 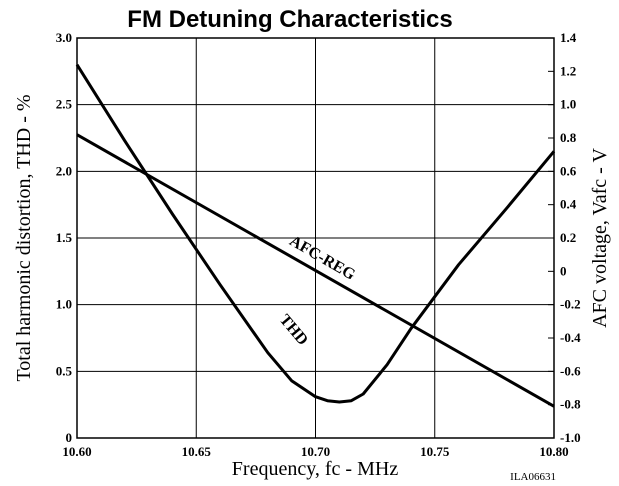 I want to click on chart-title: FM Detuning Characteristics, so click(x=289, y=19).